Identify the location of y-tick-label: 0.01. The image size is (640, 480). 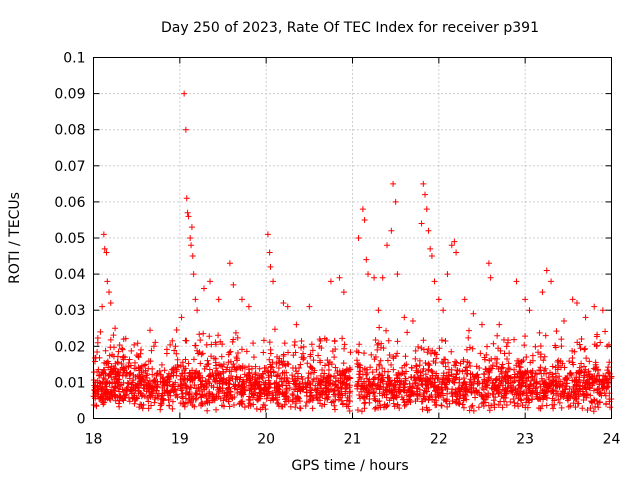
(69, 383).